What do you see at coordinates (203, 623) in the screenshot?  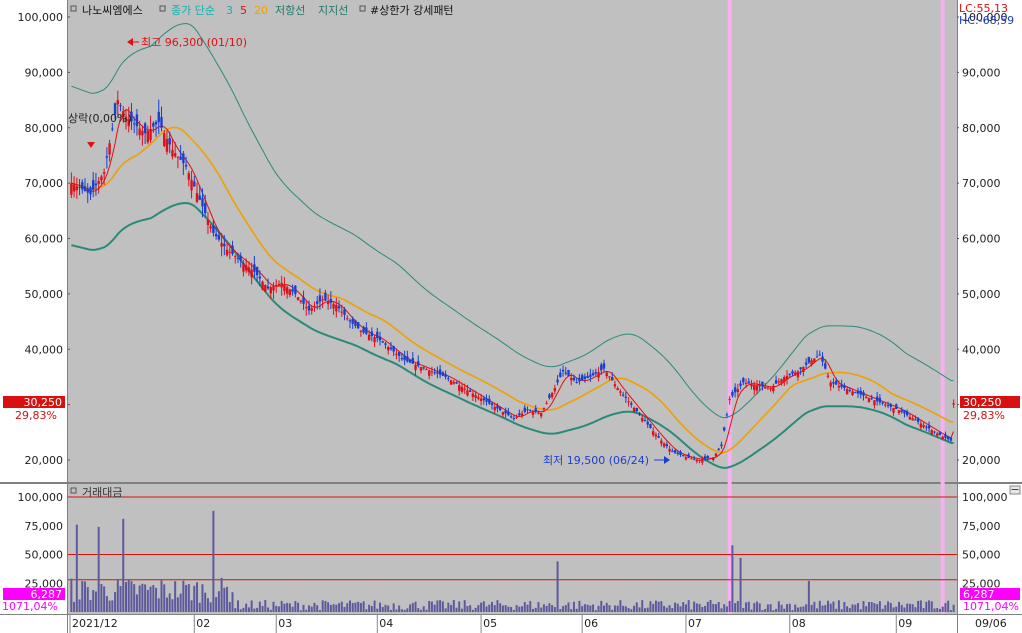 I see `x-axis-label: 02` at bounding box center [203, 623].